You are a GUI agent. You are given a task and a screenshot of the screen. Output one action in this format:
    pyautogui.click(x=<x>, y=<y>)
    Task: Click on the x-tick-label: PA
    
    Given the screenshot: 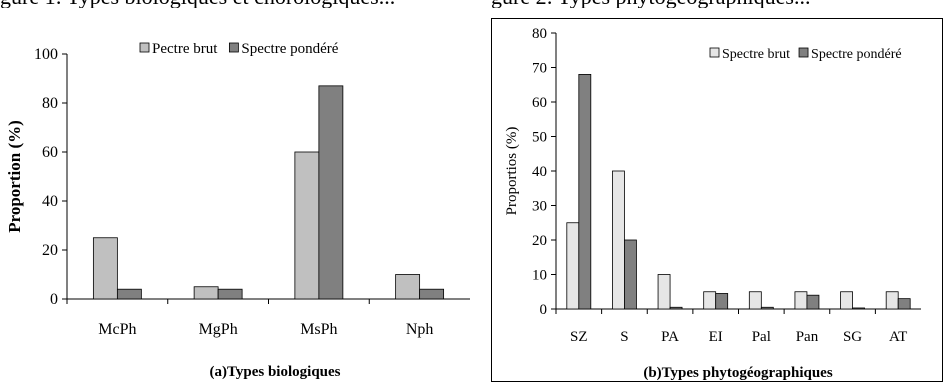 What is the action you would take?
    pyautogui.click(x=670, y=337)
    